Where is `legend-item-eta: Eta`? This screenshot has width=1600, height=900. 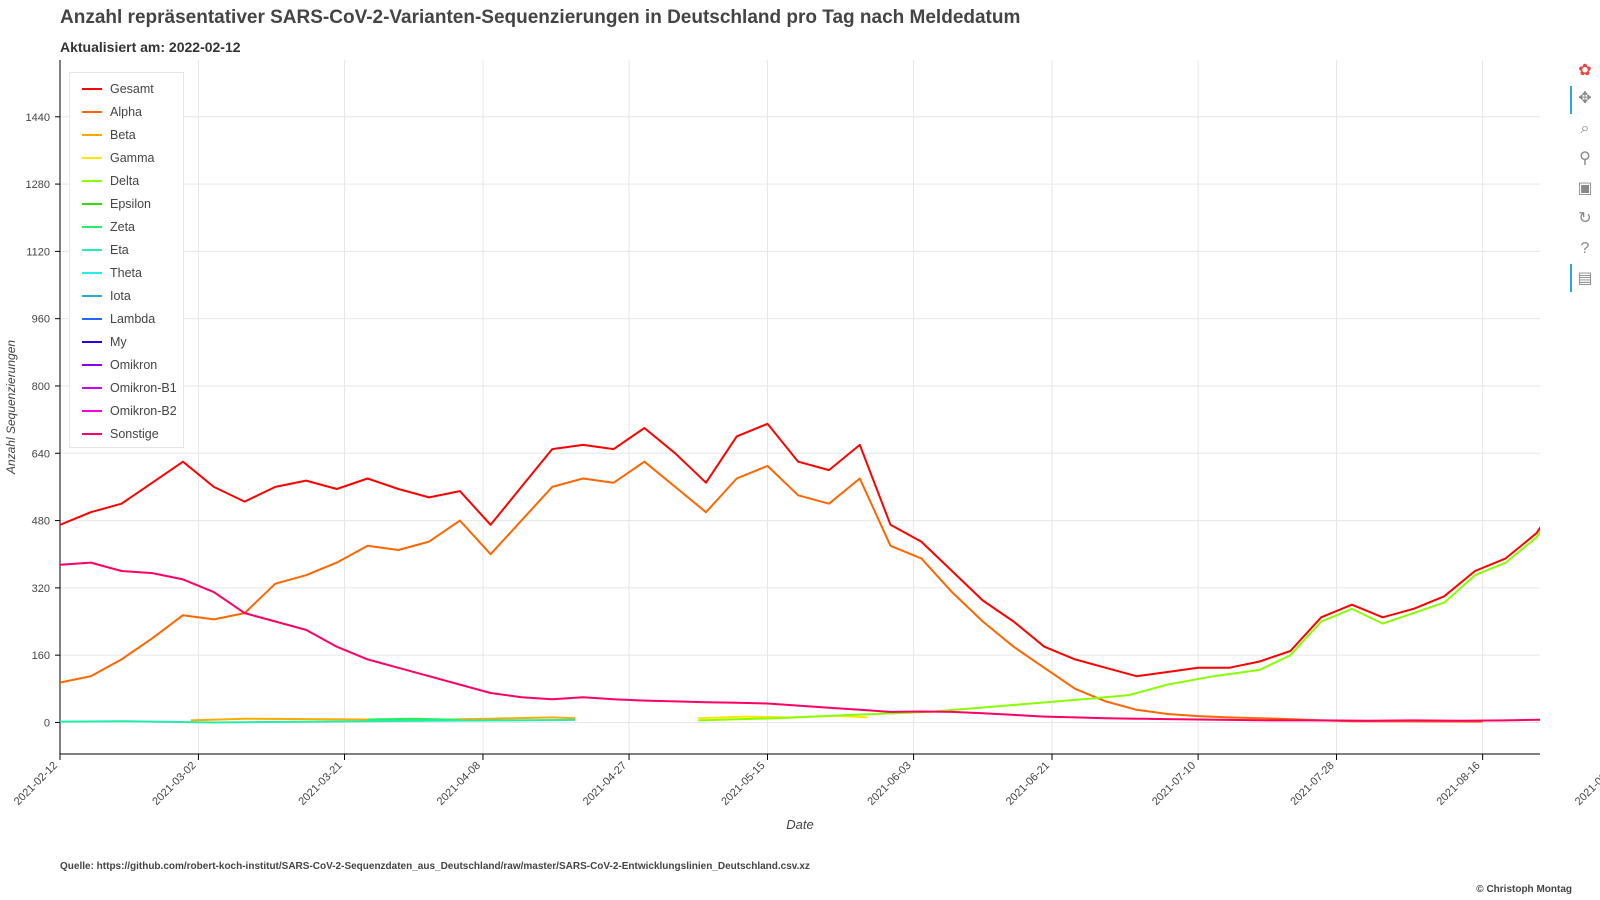 legend-item-eta: Eta is located at coordinates (126, 249).